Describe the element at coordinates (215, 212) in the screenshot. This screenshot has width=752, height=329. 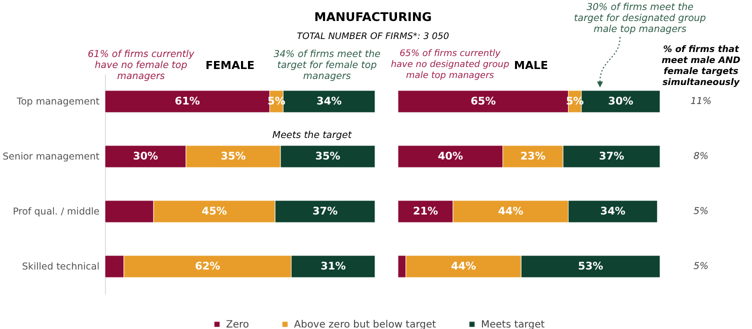
I see `data-label: 45%` at that location.